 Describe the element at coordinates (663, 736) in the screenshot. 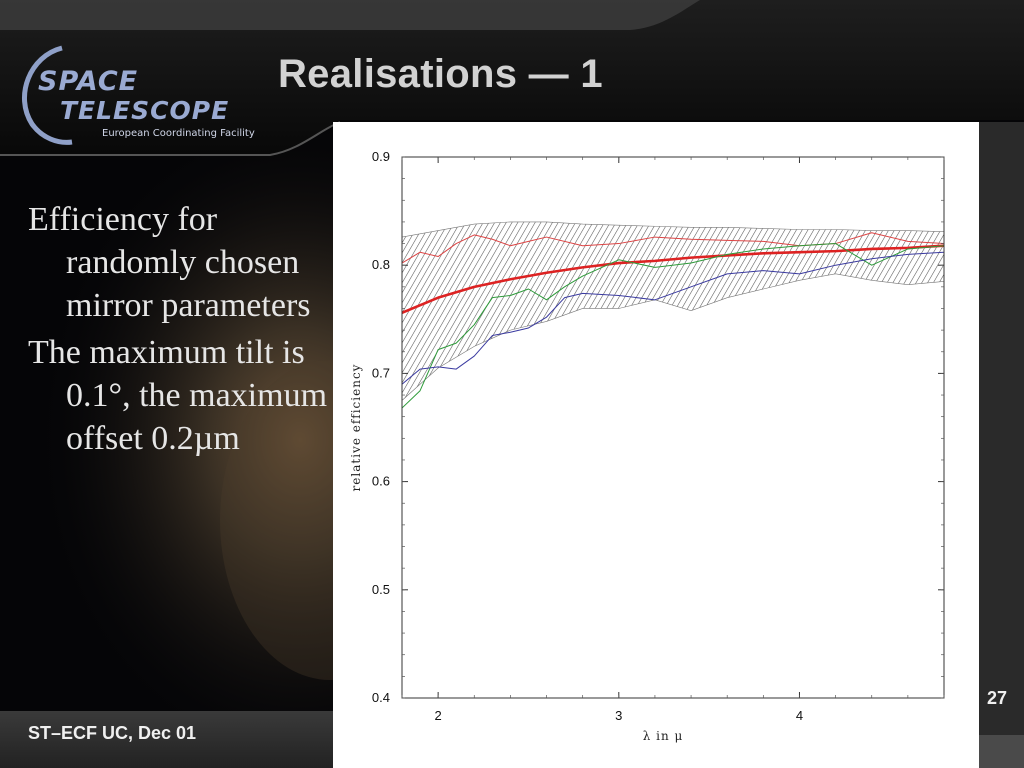

I see `x-axis-title: λ in μ` at that location.